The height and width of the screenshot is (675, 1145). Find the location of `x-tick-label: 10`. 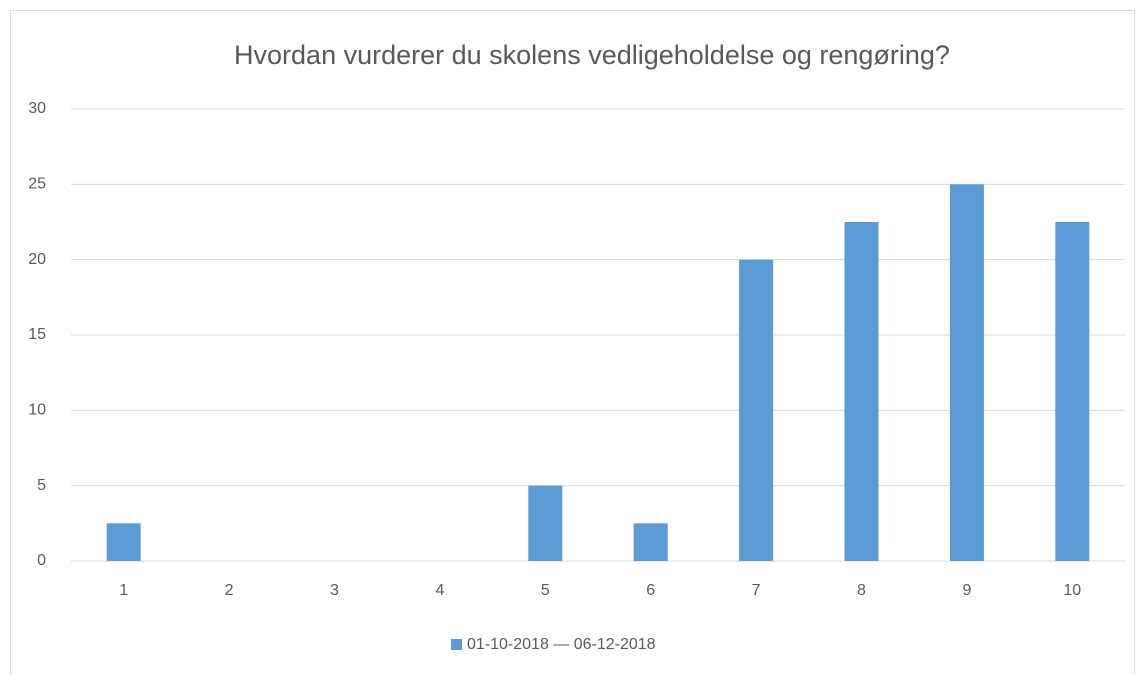

x-tick-label: 10 is located at coordinates (1072, 590).